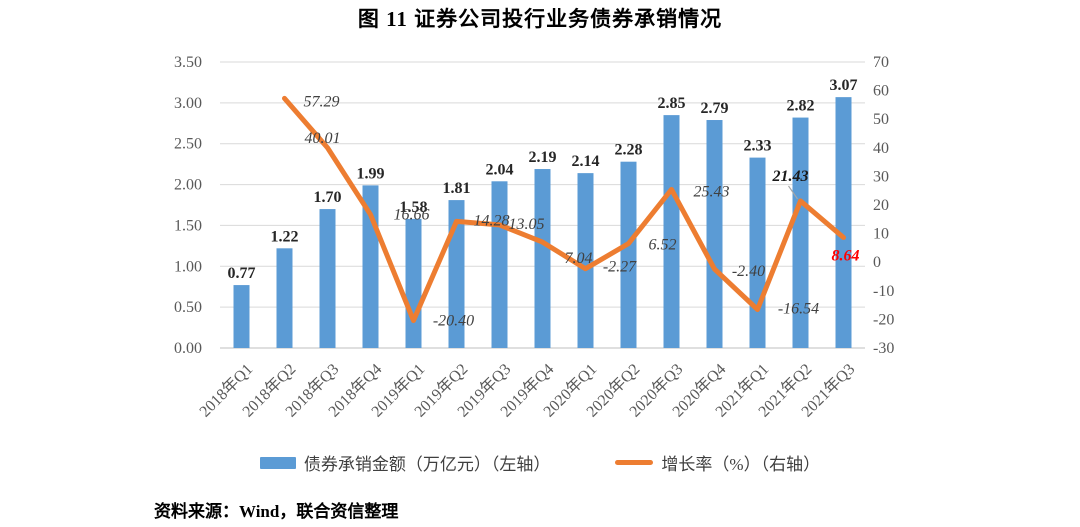 The height and width of the screenshot is (527, 1080). Describe the element at coordinates (712, 191) in the screenshot. I see `line-value-label: 25.43` at that location.